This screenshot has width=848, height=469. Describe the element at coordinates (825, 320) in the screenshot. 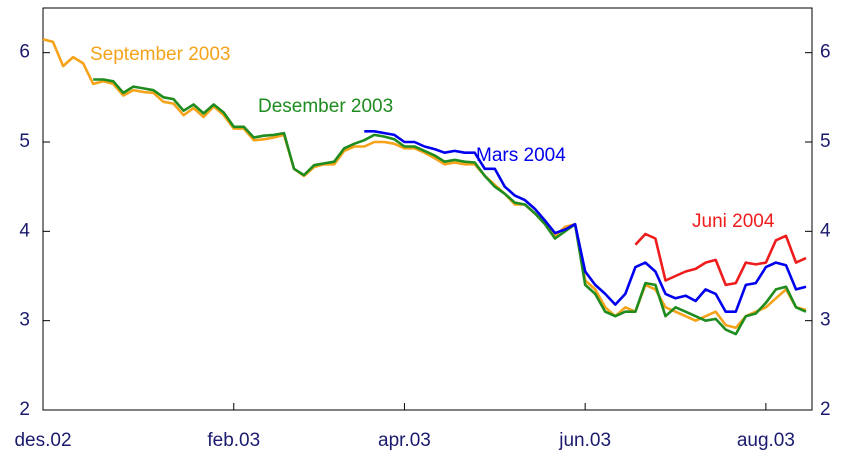

I see `y2-tick-label: 3` at that location.